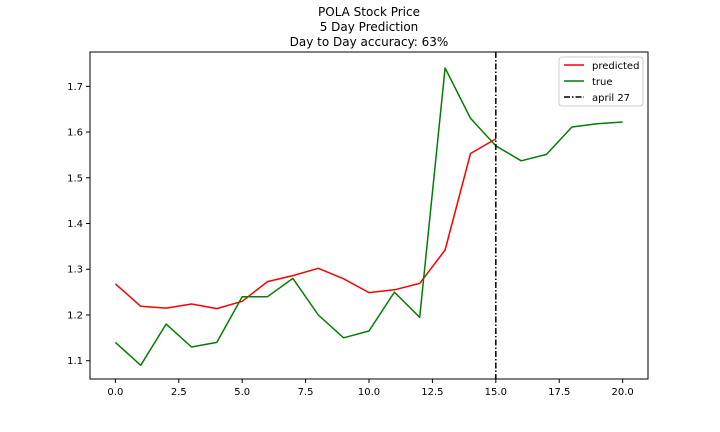 The image size is (720, 432). I want to click on x-tick-label: 5.0, so click(242, 392).